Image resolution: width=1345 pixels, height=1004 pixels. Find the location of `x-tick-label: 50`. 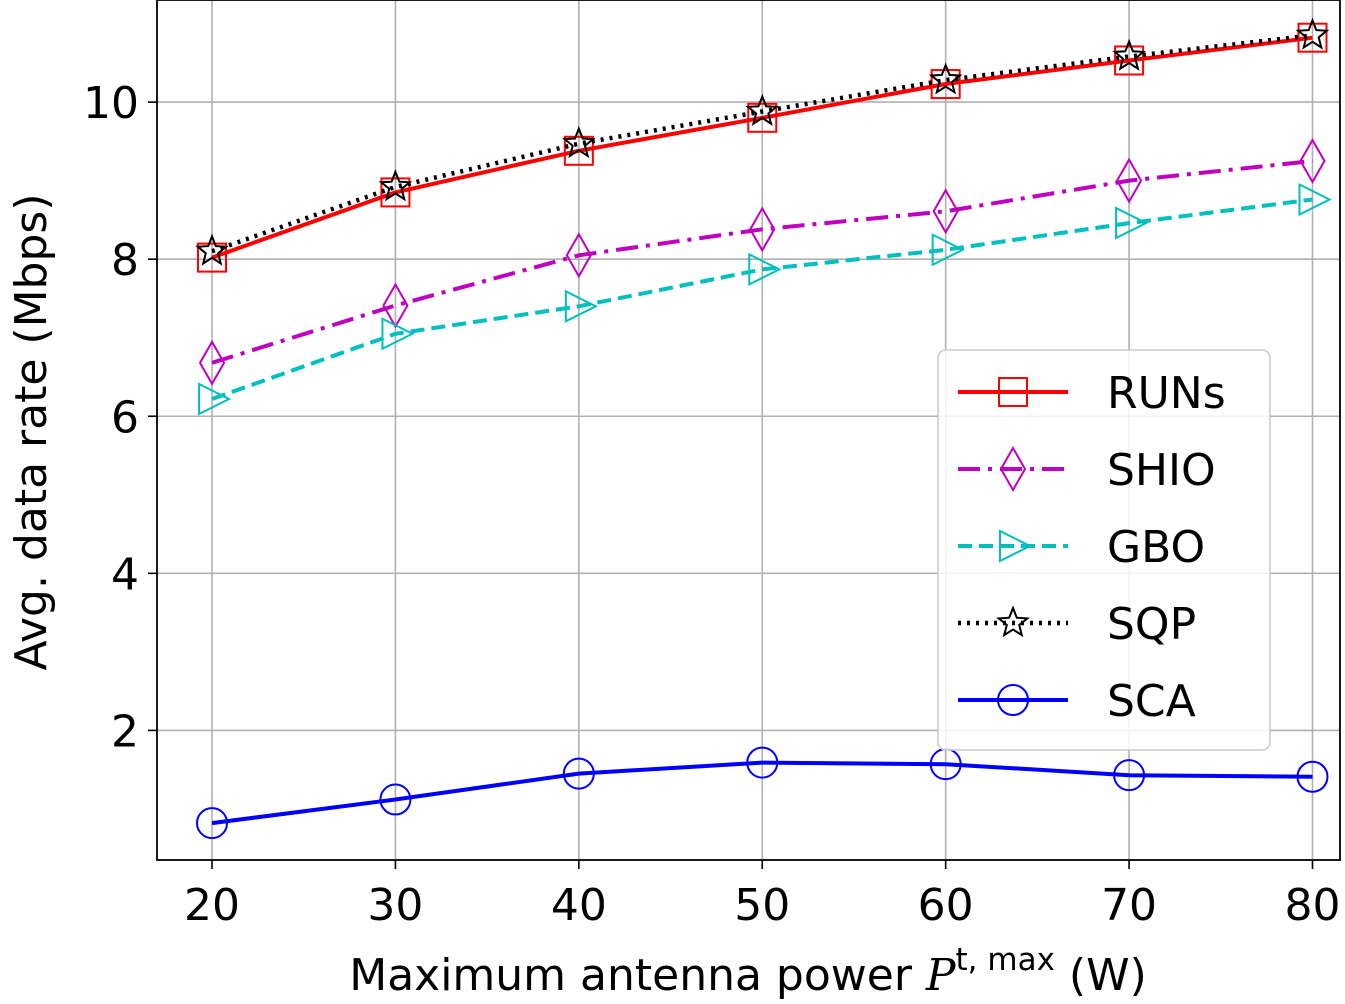

x-tick-label: 50 is located at coordinates (762, 905).